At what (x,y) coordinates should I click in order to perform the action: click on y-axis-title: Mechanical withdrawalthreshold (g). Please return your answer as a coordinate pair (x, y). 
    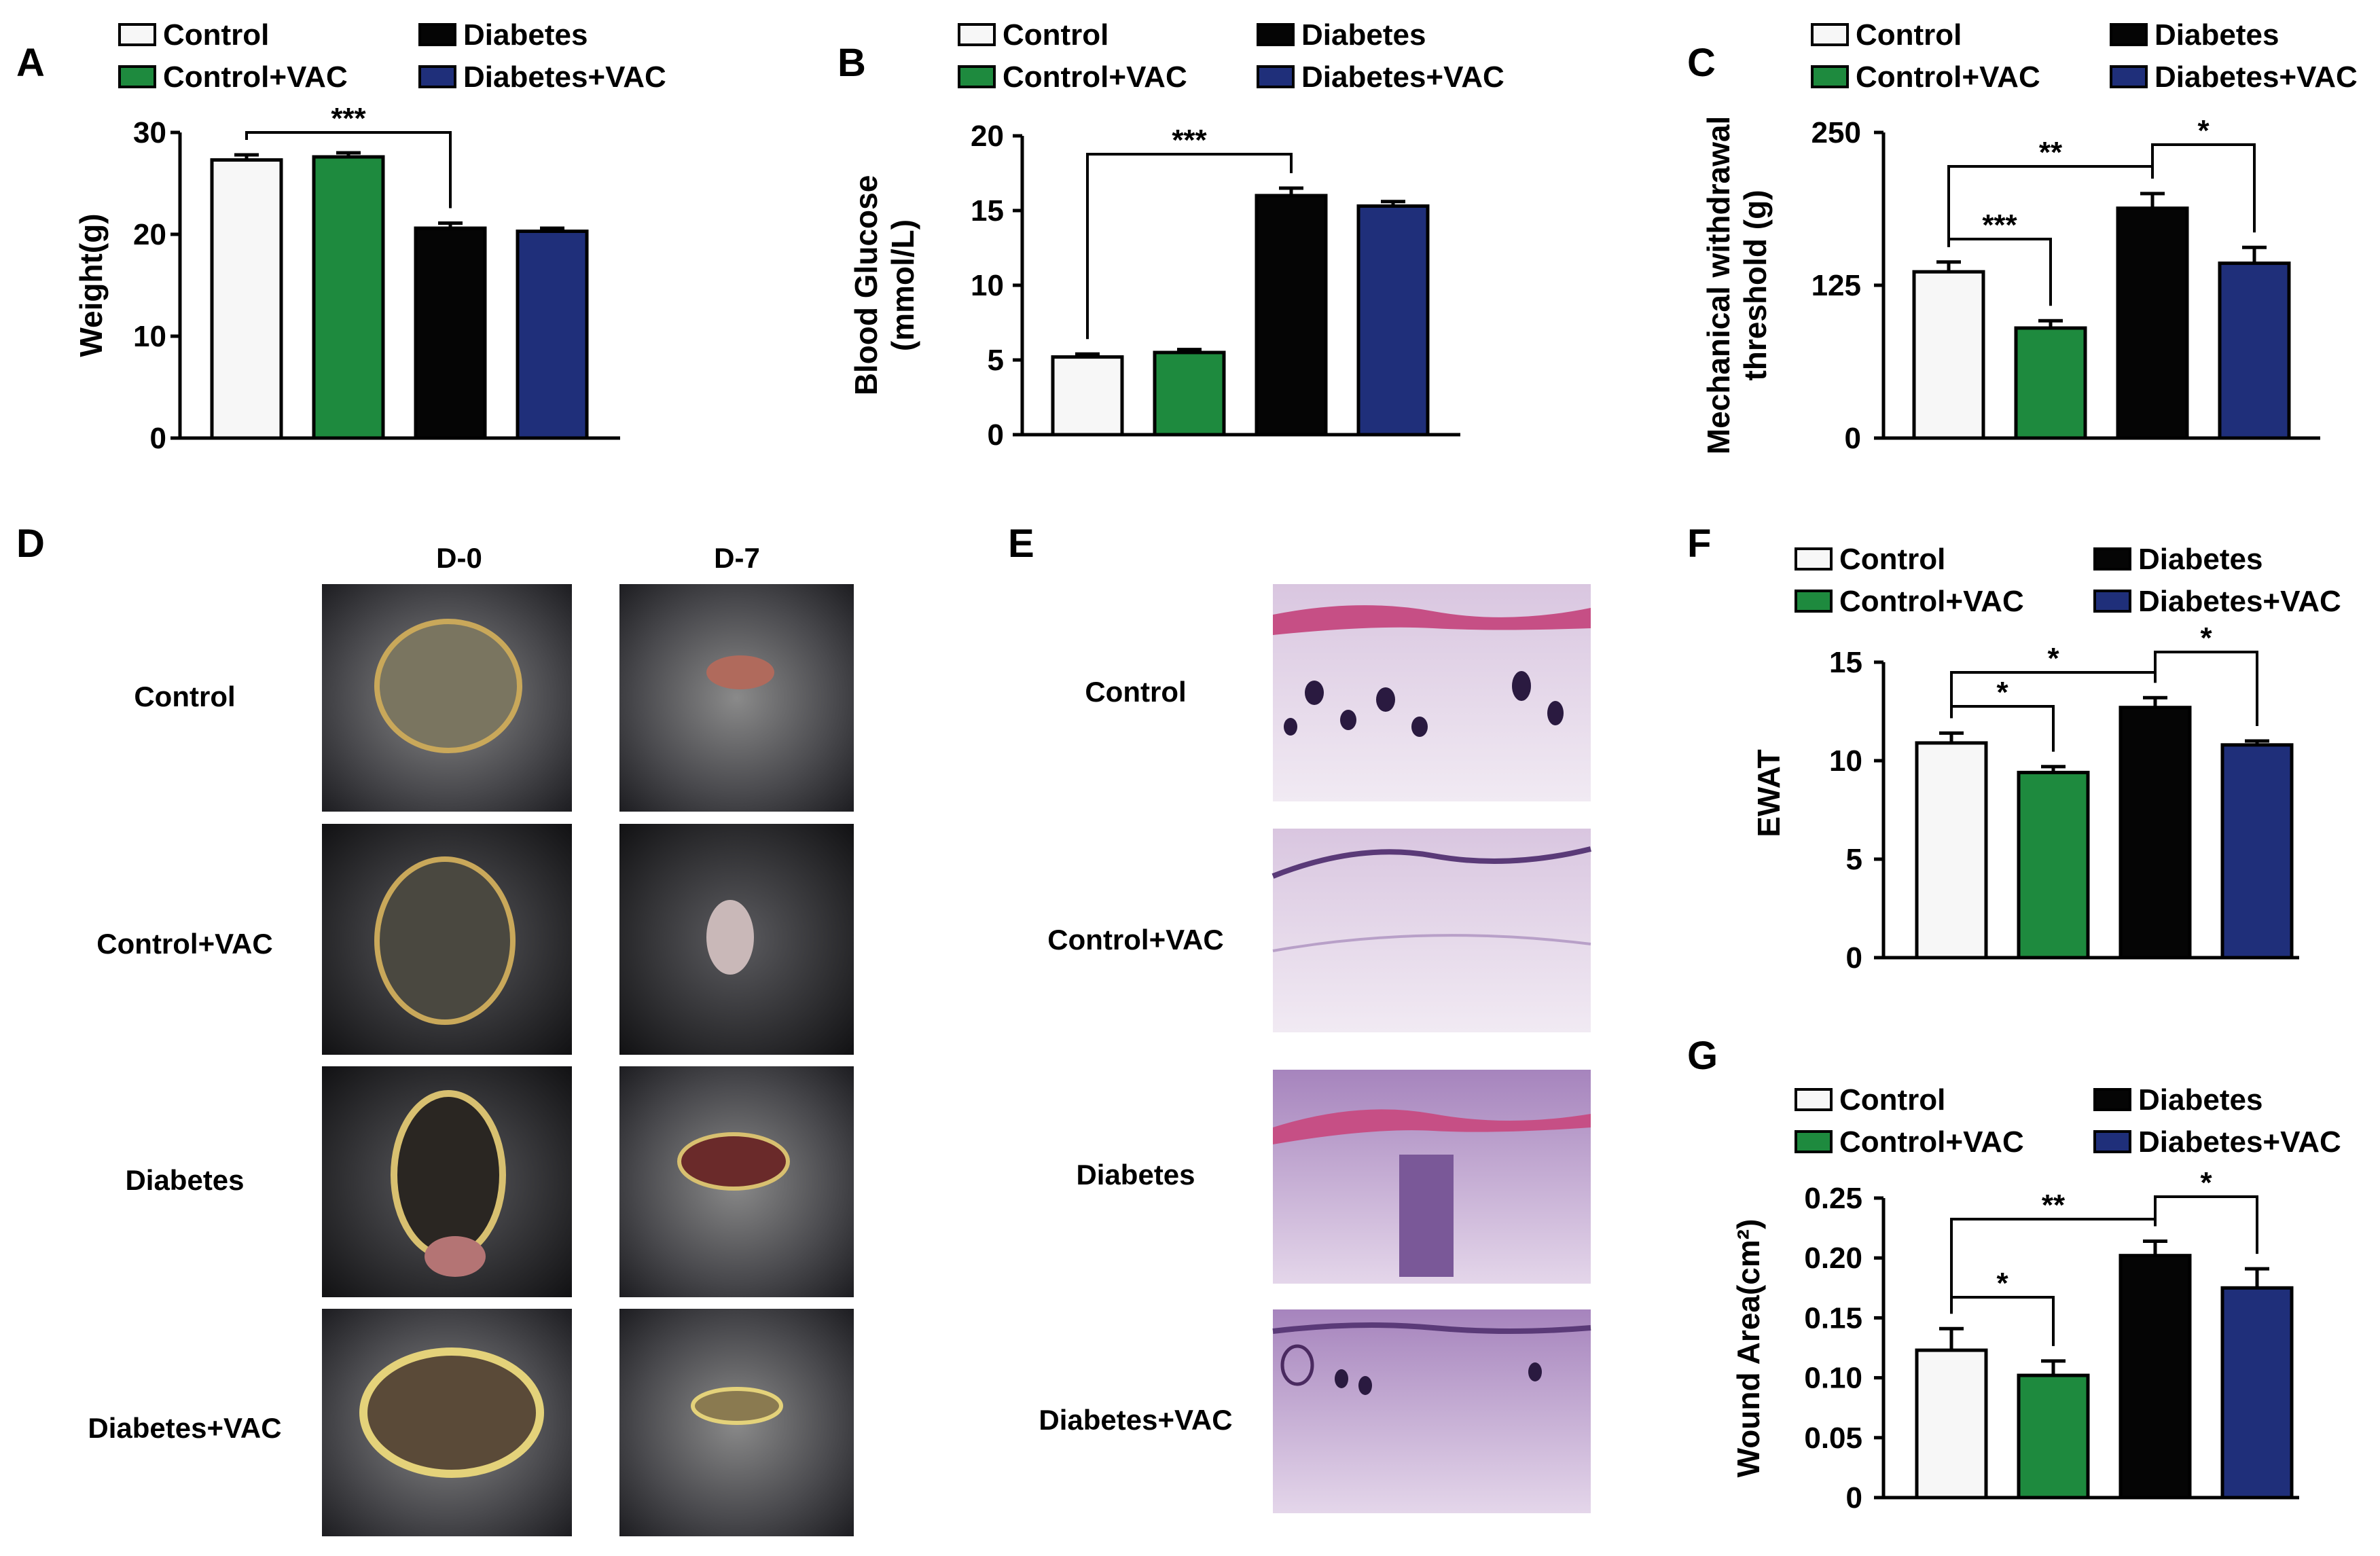
    Looking at the image, I should click on (1737, 285).